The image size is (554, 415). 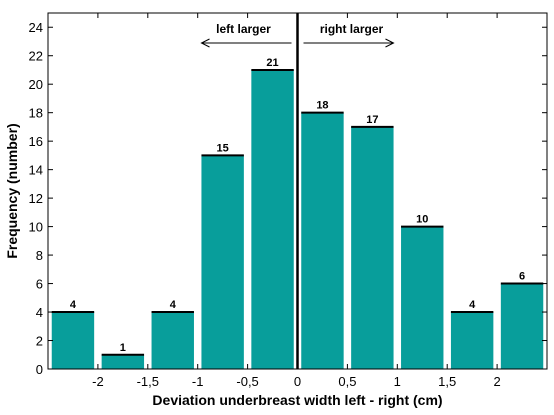 I want to click on x-tick-label: 1,5, so click(x=447, y=381).